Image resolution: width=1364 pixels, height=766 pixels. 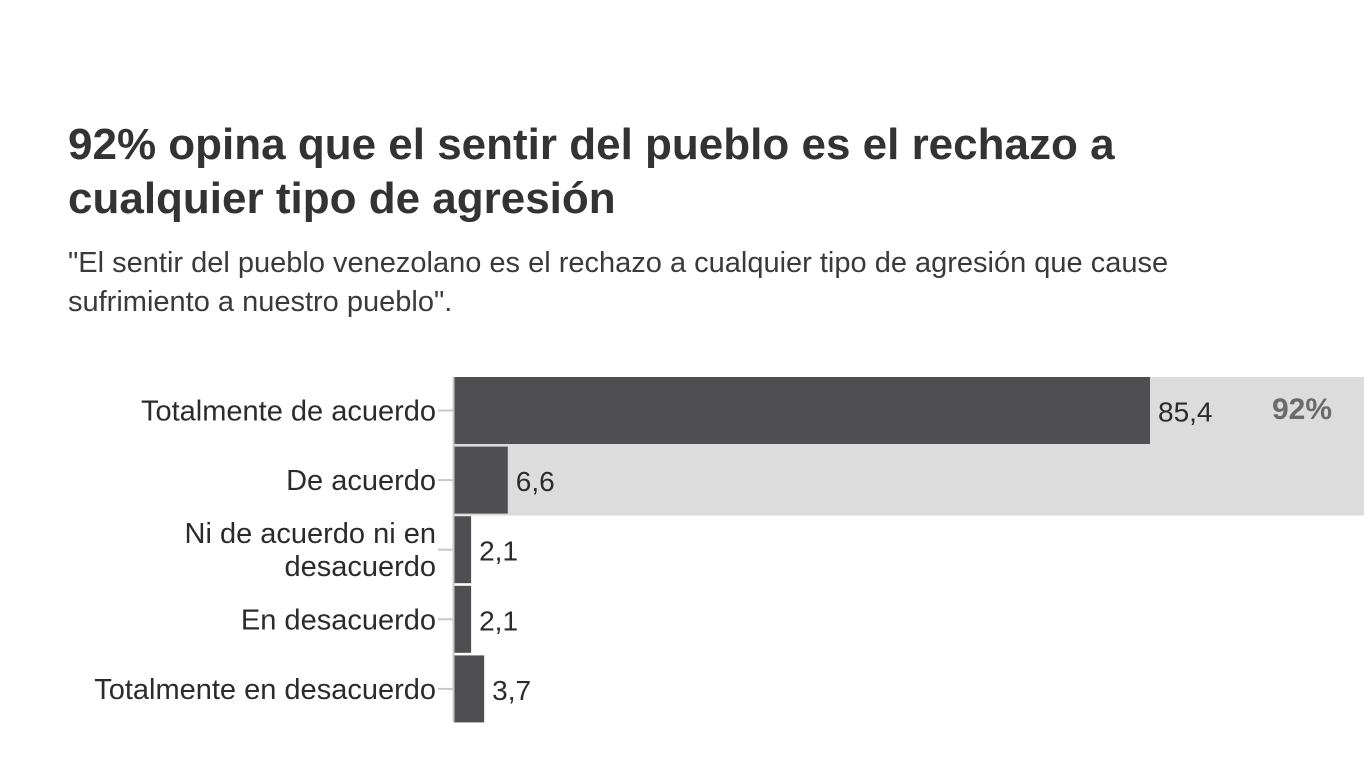 I want to click on value-label: 3,7, so click(x=511, y=690).